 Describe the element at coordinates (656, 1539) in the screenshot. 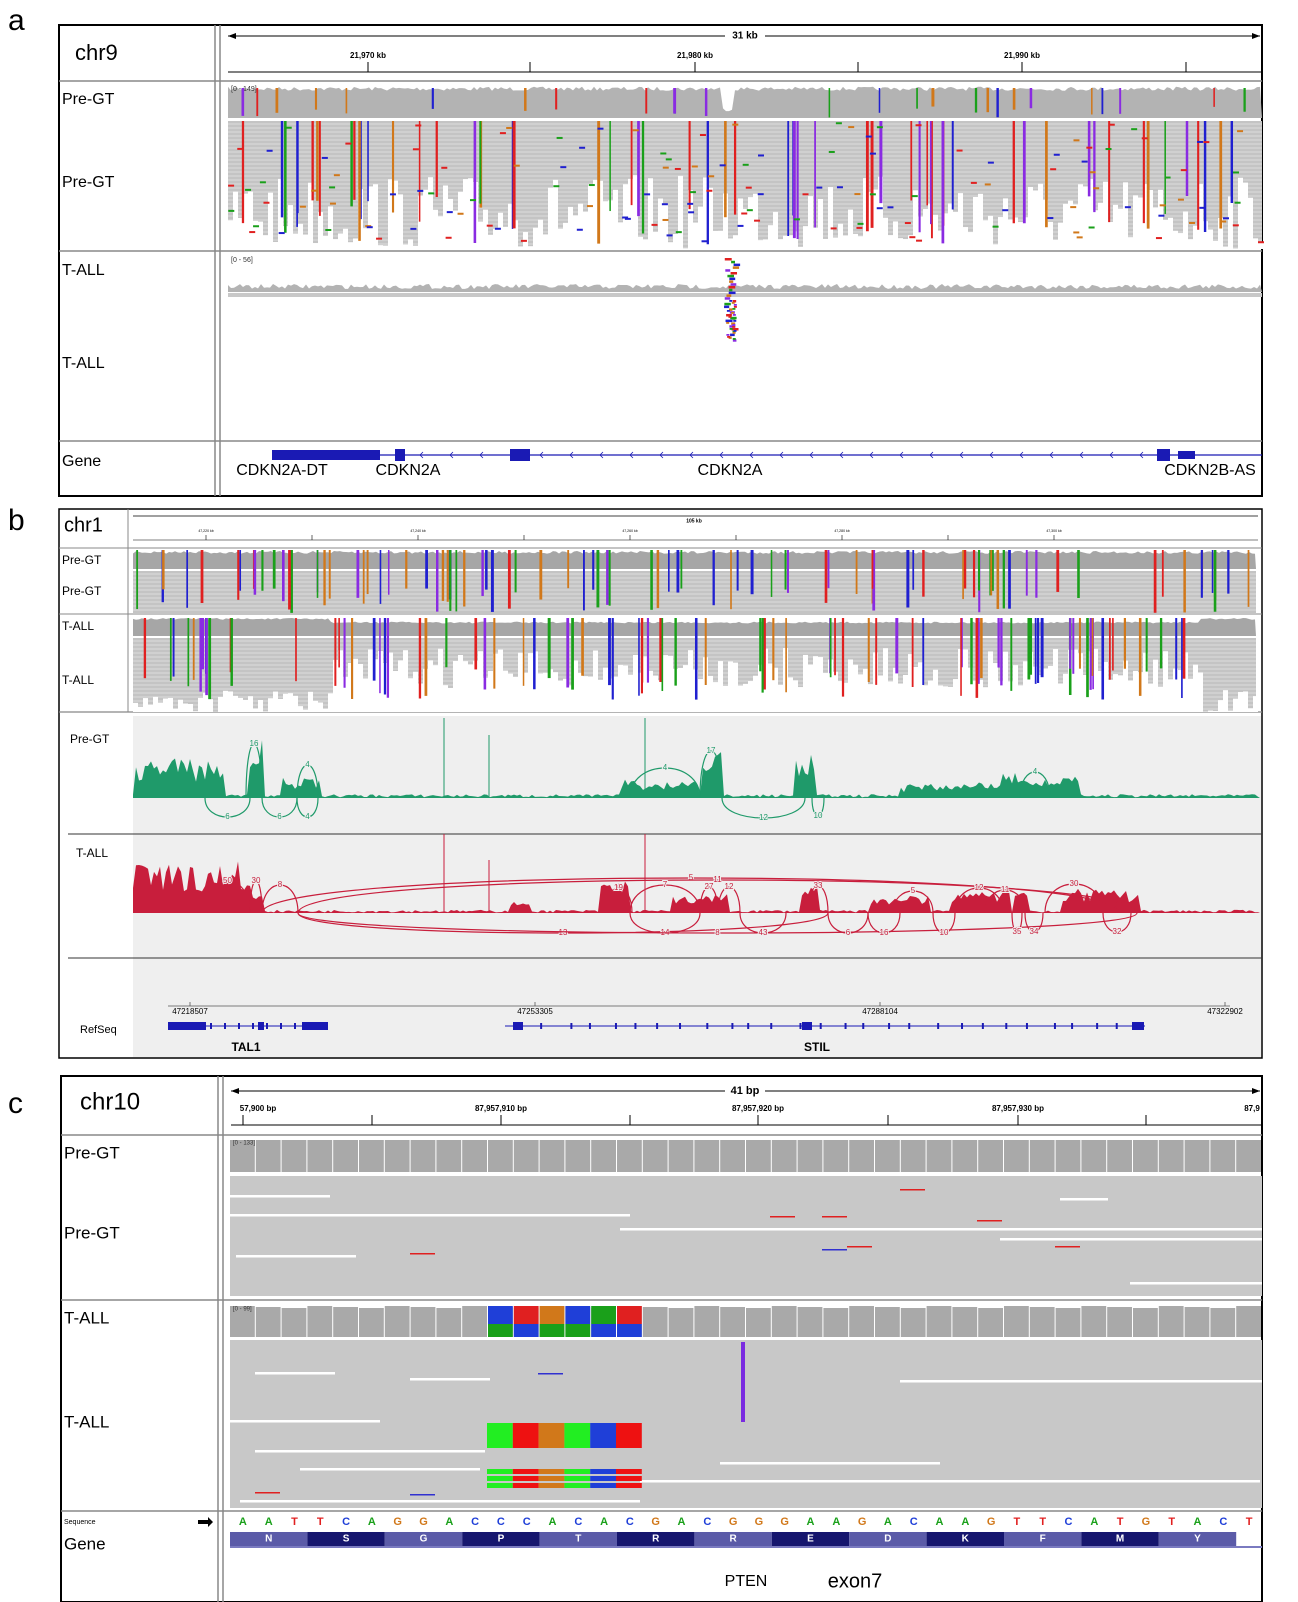

I see `amino-acid` at that location.